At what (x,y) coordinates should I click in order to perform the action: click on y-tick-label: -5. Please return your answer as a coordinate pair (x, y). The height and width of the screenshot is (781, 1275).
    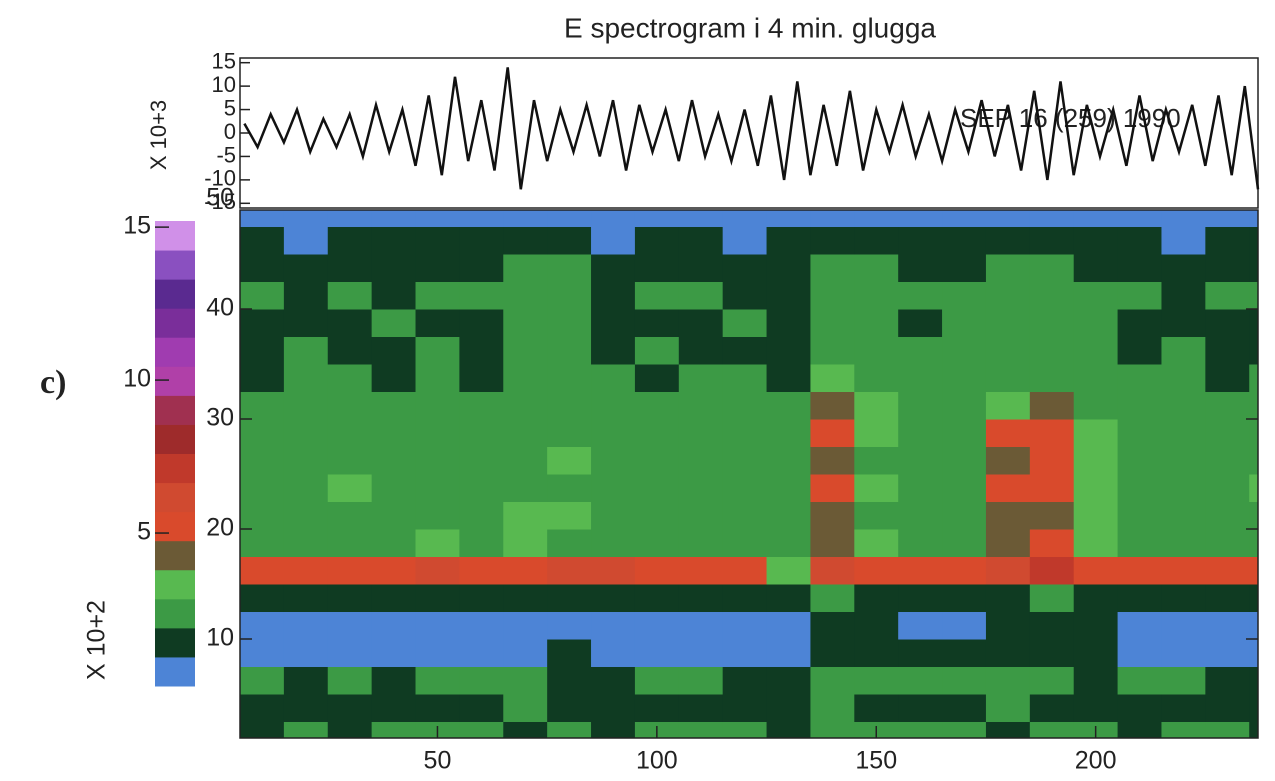
    Looking at the image, I should click on (226, 154).